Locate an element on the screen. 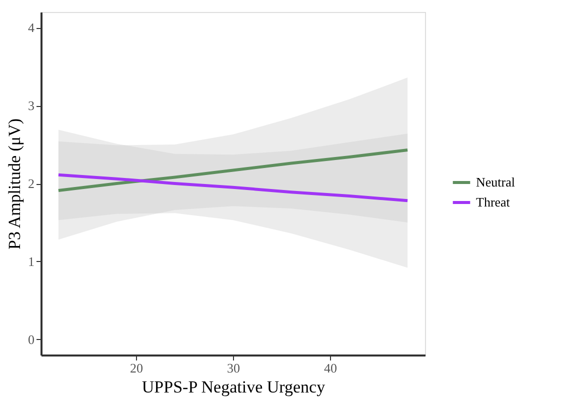 This screenshot has width=579, height=418. x-axis-title: UPPS-P Negative Urgency is located at coordinates (234, 387).